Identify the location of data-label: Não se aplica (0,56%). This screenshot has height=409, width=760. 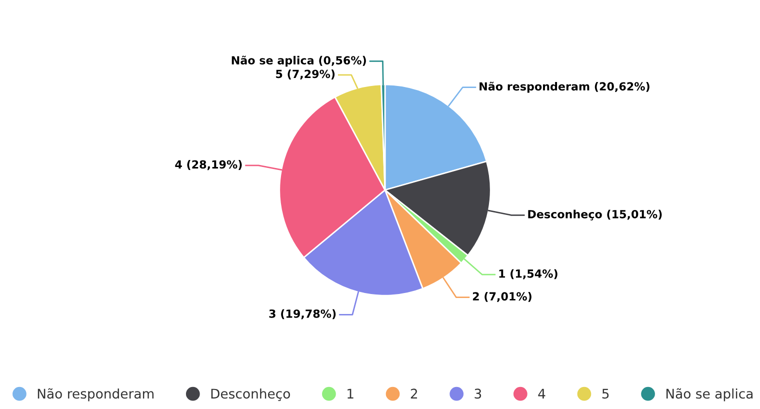
(299, 61).